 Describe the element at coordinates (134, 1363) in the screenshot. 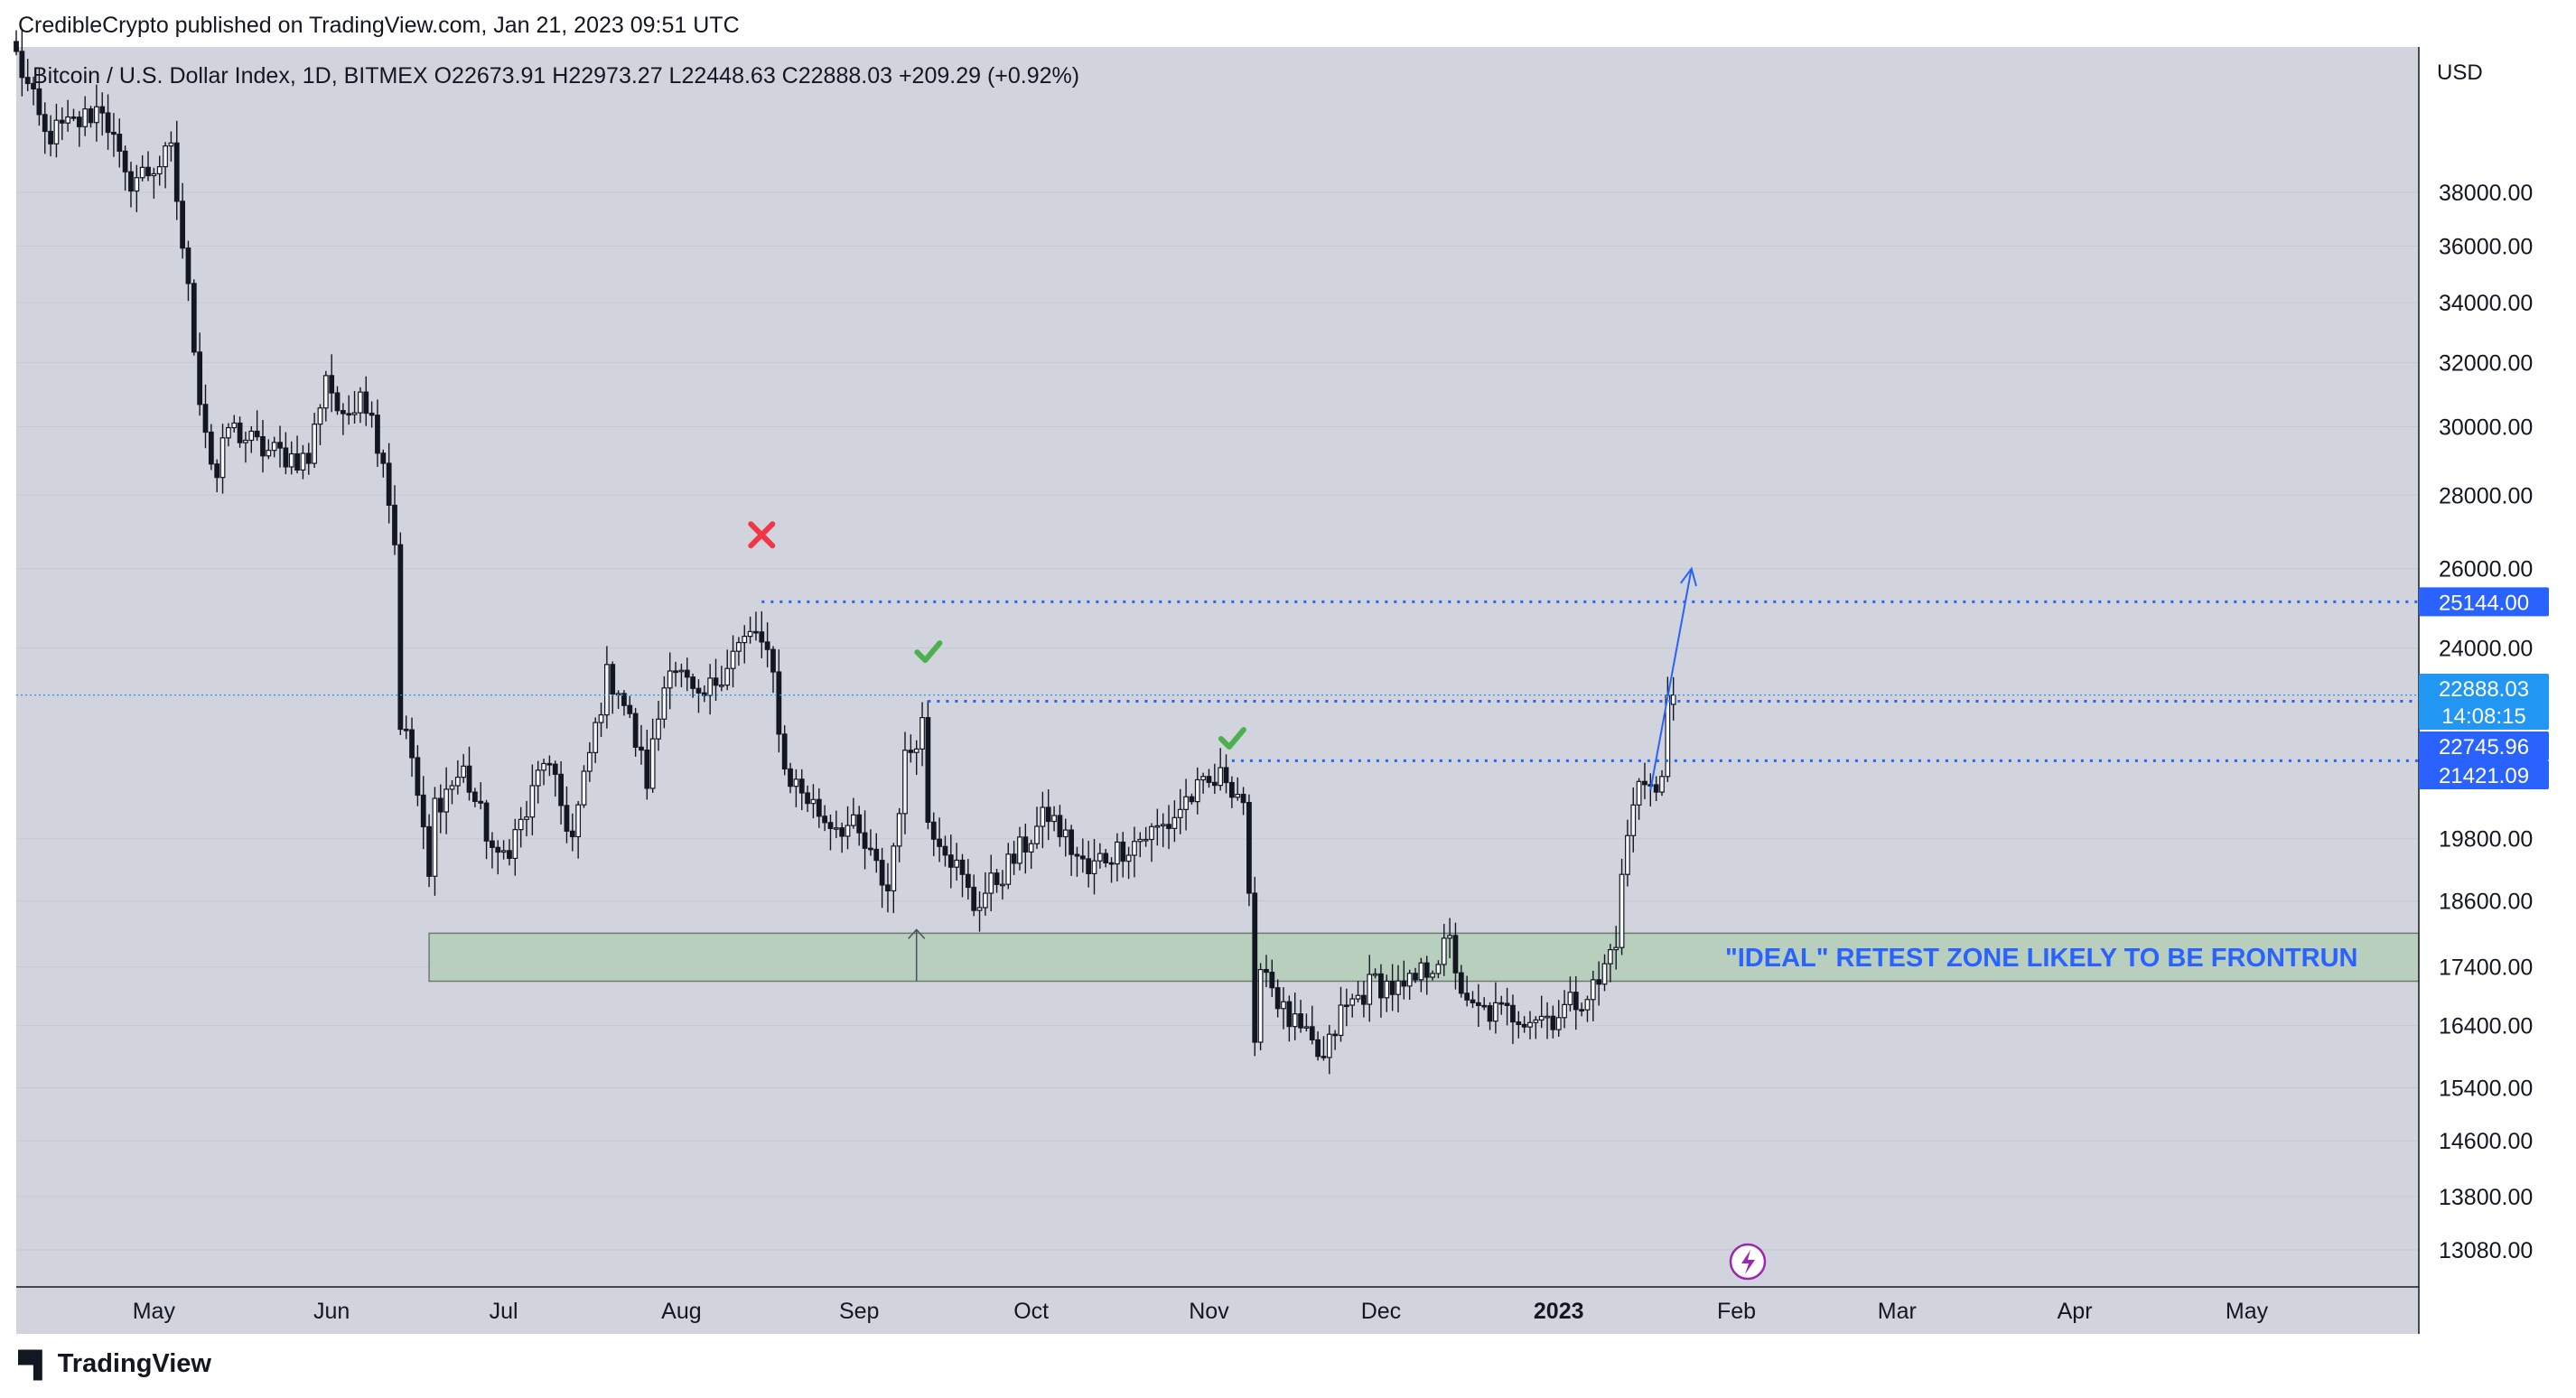

I see `tradingview-brand: TradingView` at that location.